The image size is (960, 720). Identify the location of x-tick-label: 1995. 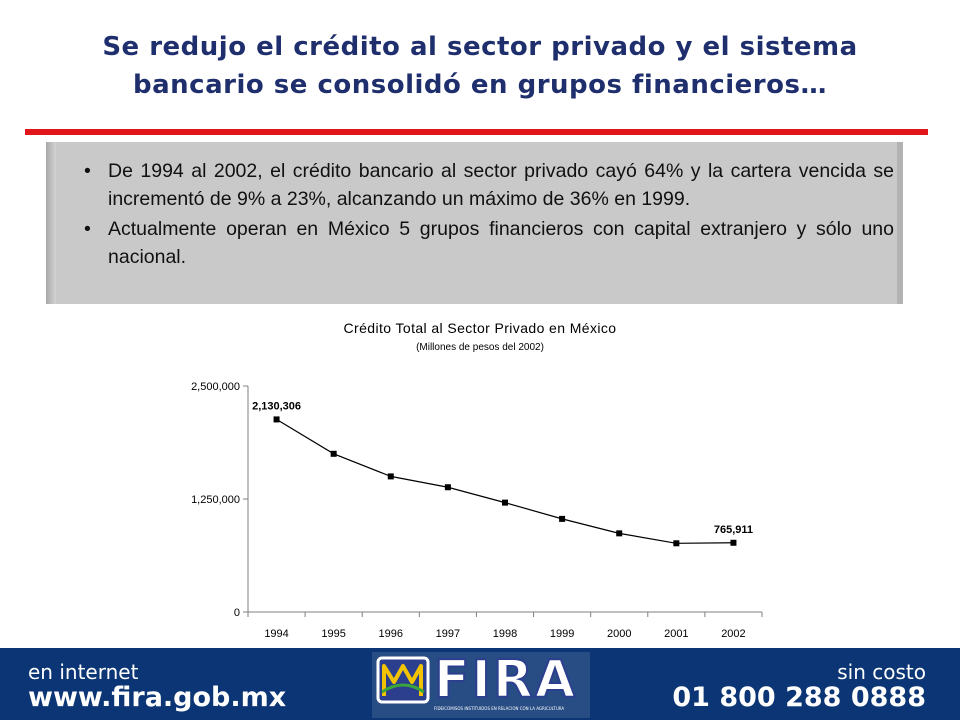
(333, 634).